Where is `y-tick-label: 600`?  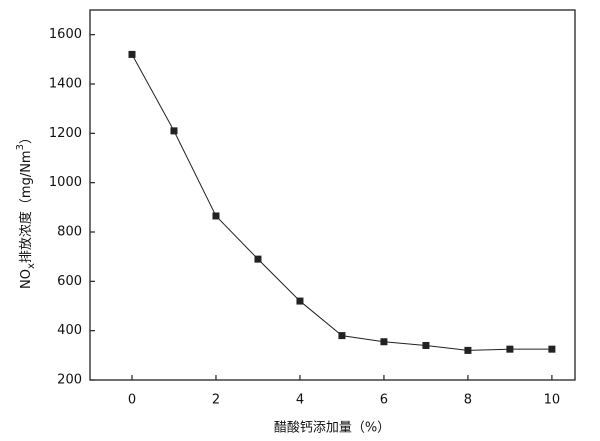 y-tick-label: 600 is located at coordinates (69, 281).